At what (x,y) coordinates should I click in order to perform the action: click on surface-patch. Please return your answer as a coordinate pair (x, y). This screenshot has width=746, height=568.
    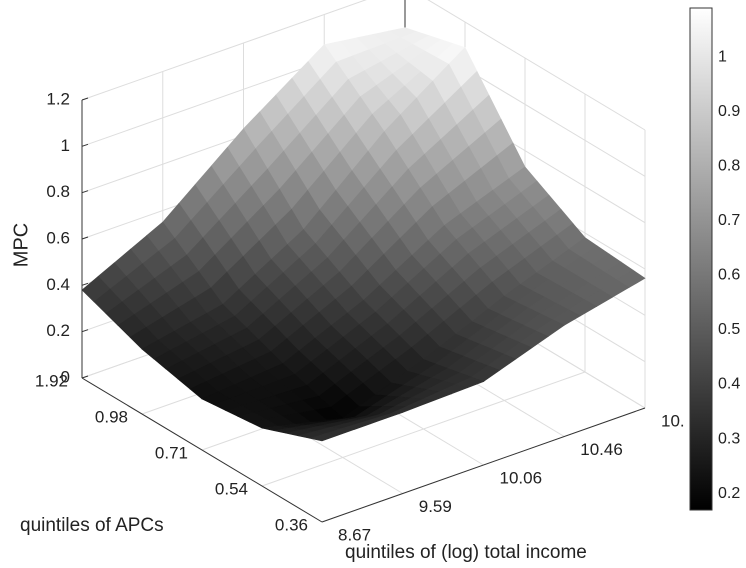
    Looking at the image, I should click on (323, 437).